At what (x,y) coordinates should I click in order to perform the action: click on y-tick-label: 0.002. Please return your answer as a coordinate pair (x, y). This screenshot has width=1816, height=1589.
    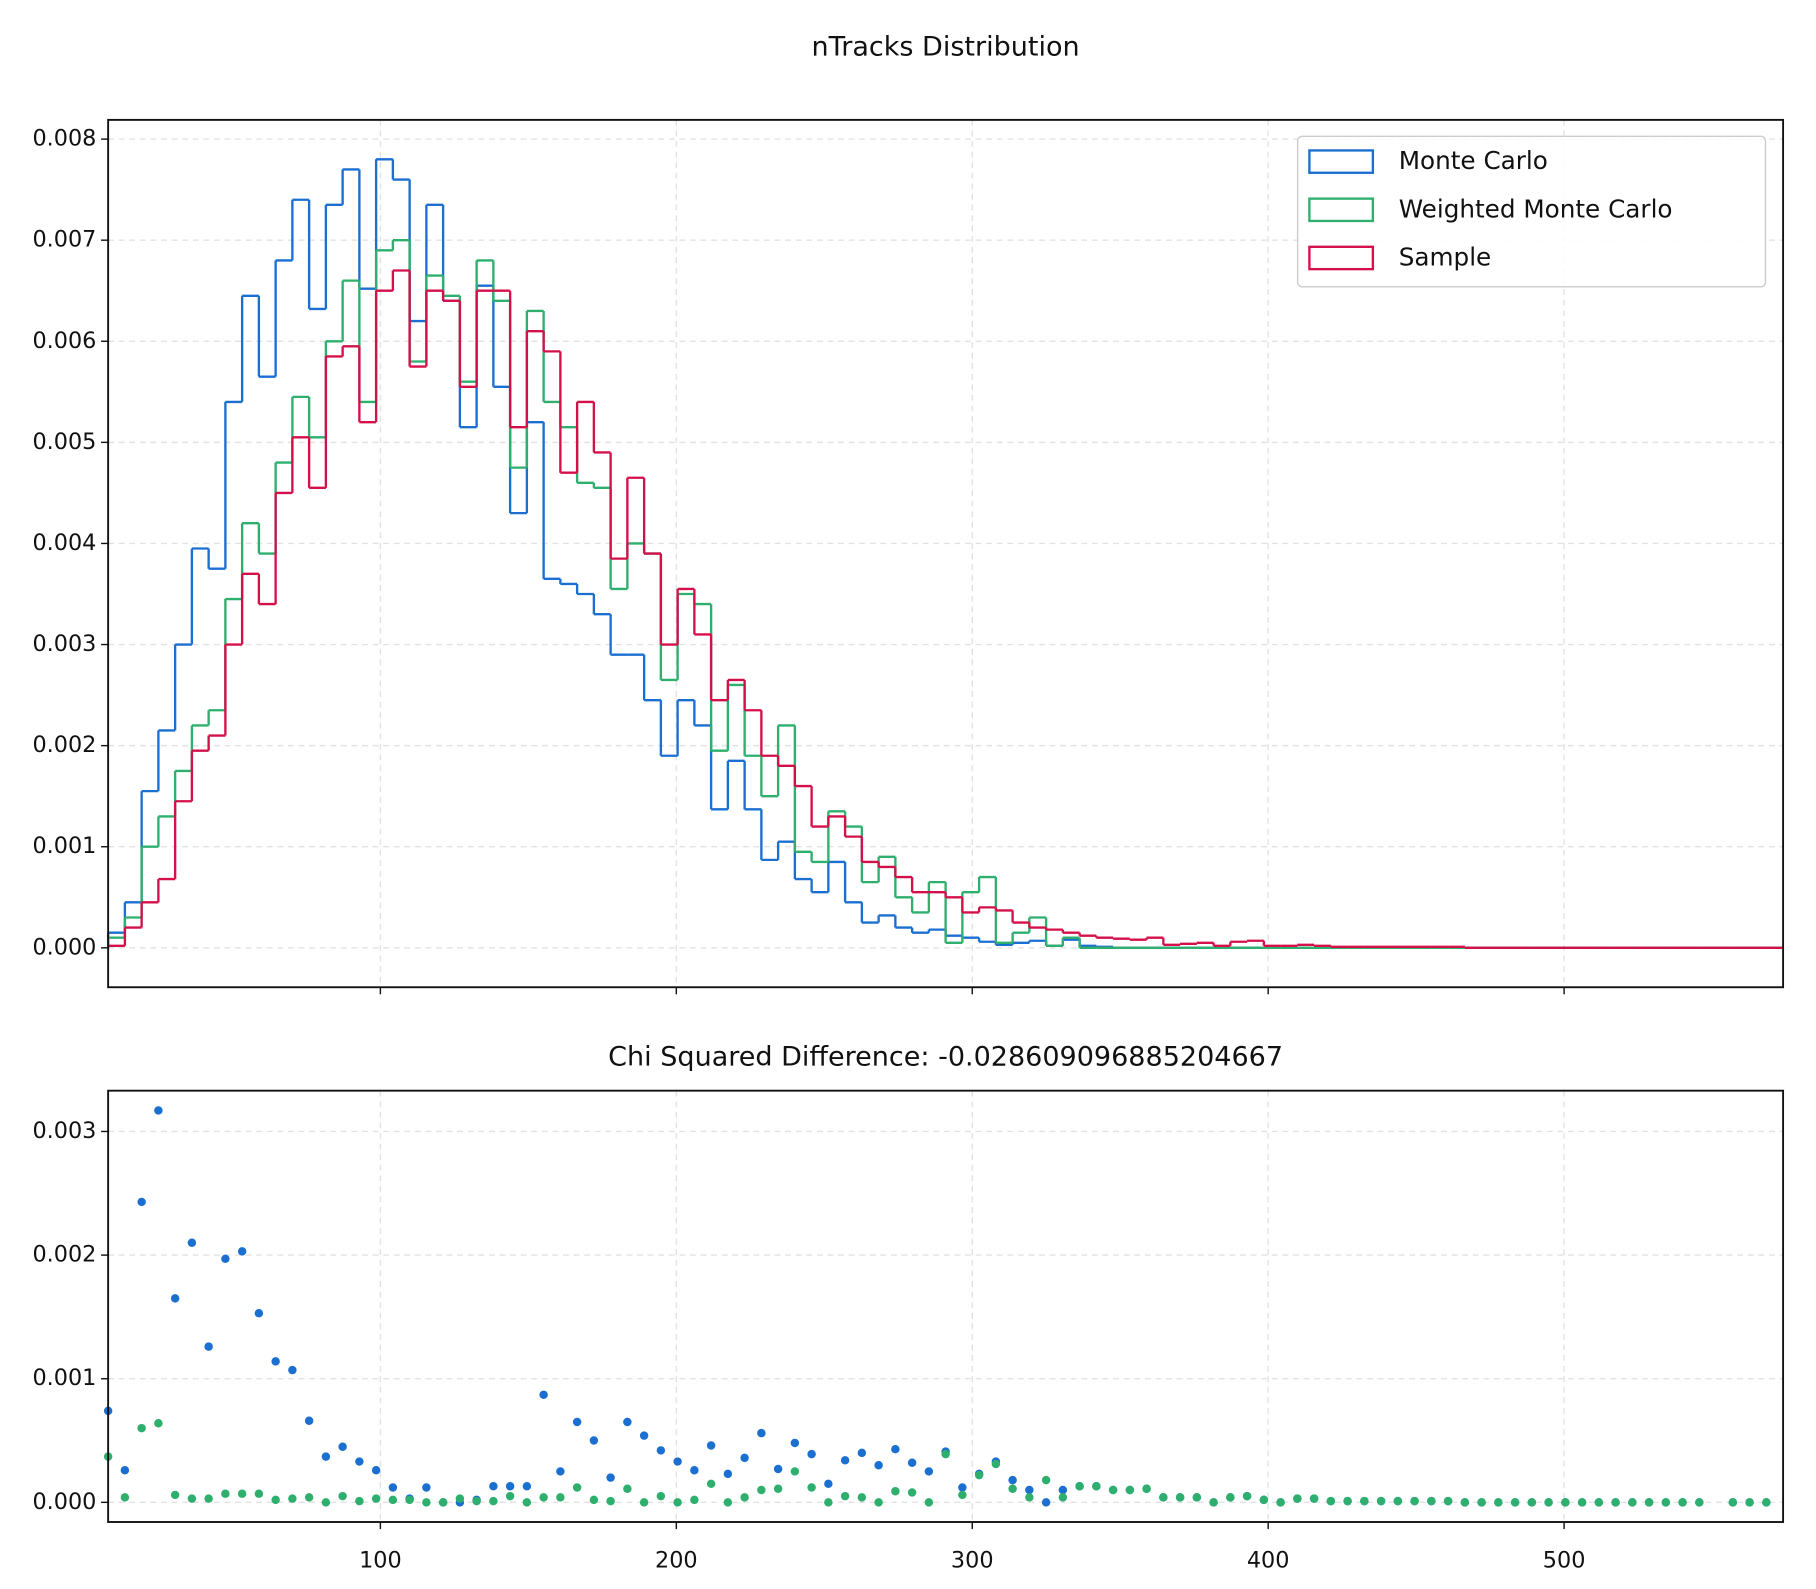
    Looking at the image, I should click on (64, 1255).